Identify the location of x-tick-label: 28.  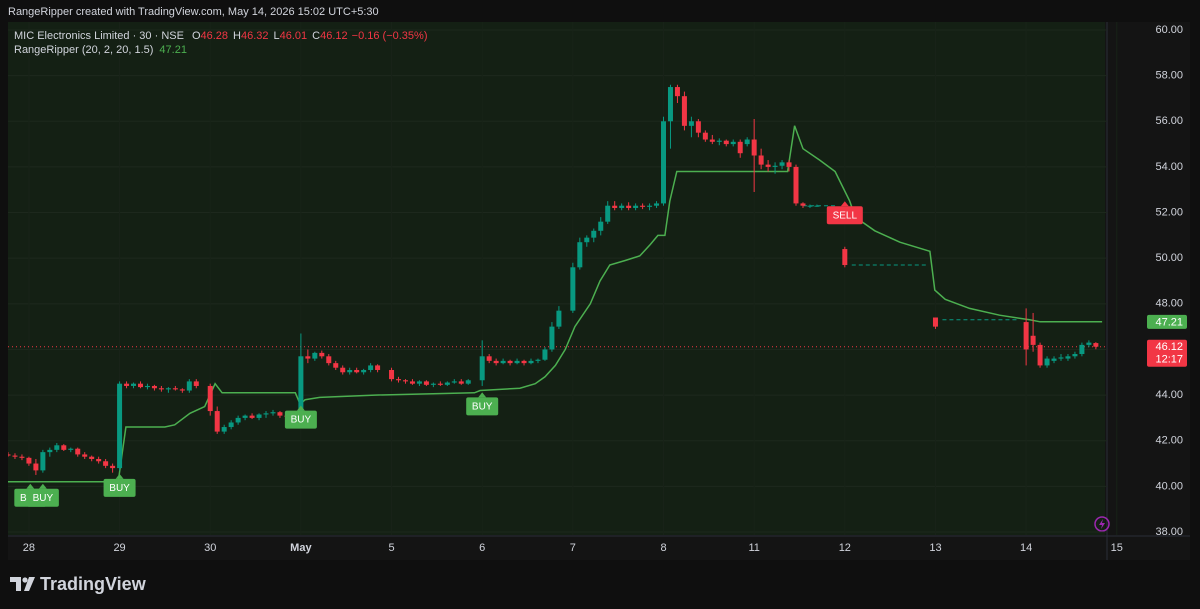
(29, 548).